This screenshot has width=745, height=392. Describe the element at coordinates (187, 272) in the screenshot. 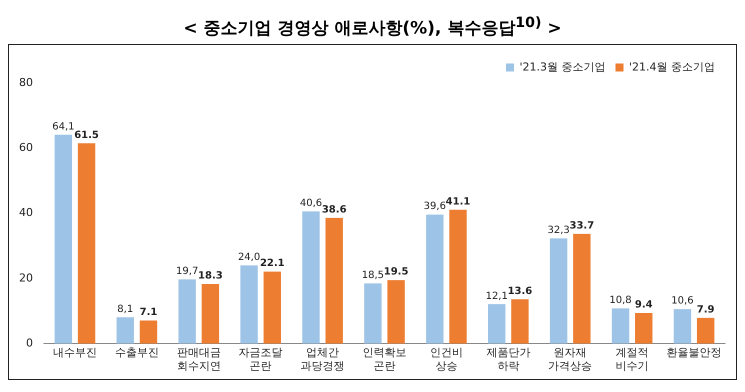

I see `data-label: 19,7` at that location.